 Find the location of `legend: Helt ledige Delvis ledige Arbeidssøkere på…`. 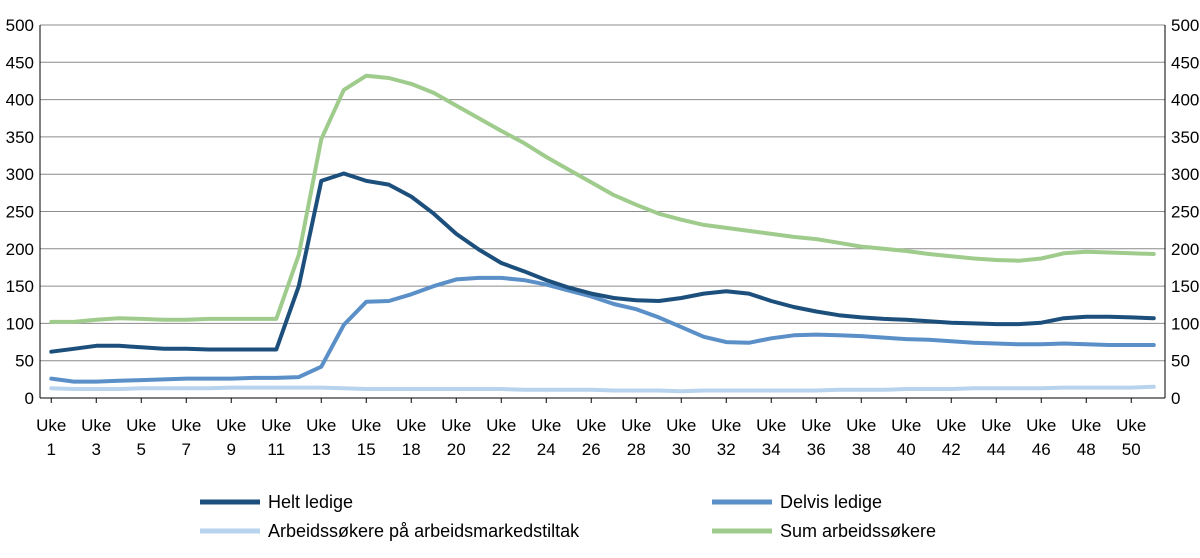

legend: Helt ledige Delvis ledige Arbeidssøkere på… is located at coordinates (568, 516).